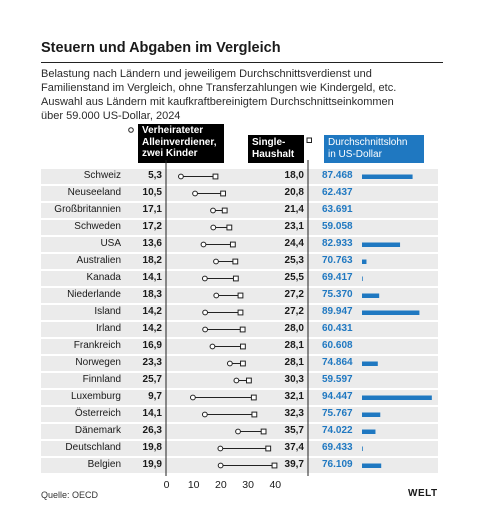 This screenshot has width=482, height=517. Describe the element at coordinates (95, 396) in the screenshot. I see `country-label: Luxemburg` at that location.